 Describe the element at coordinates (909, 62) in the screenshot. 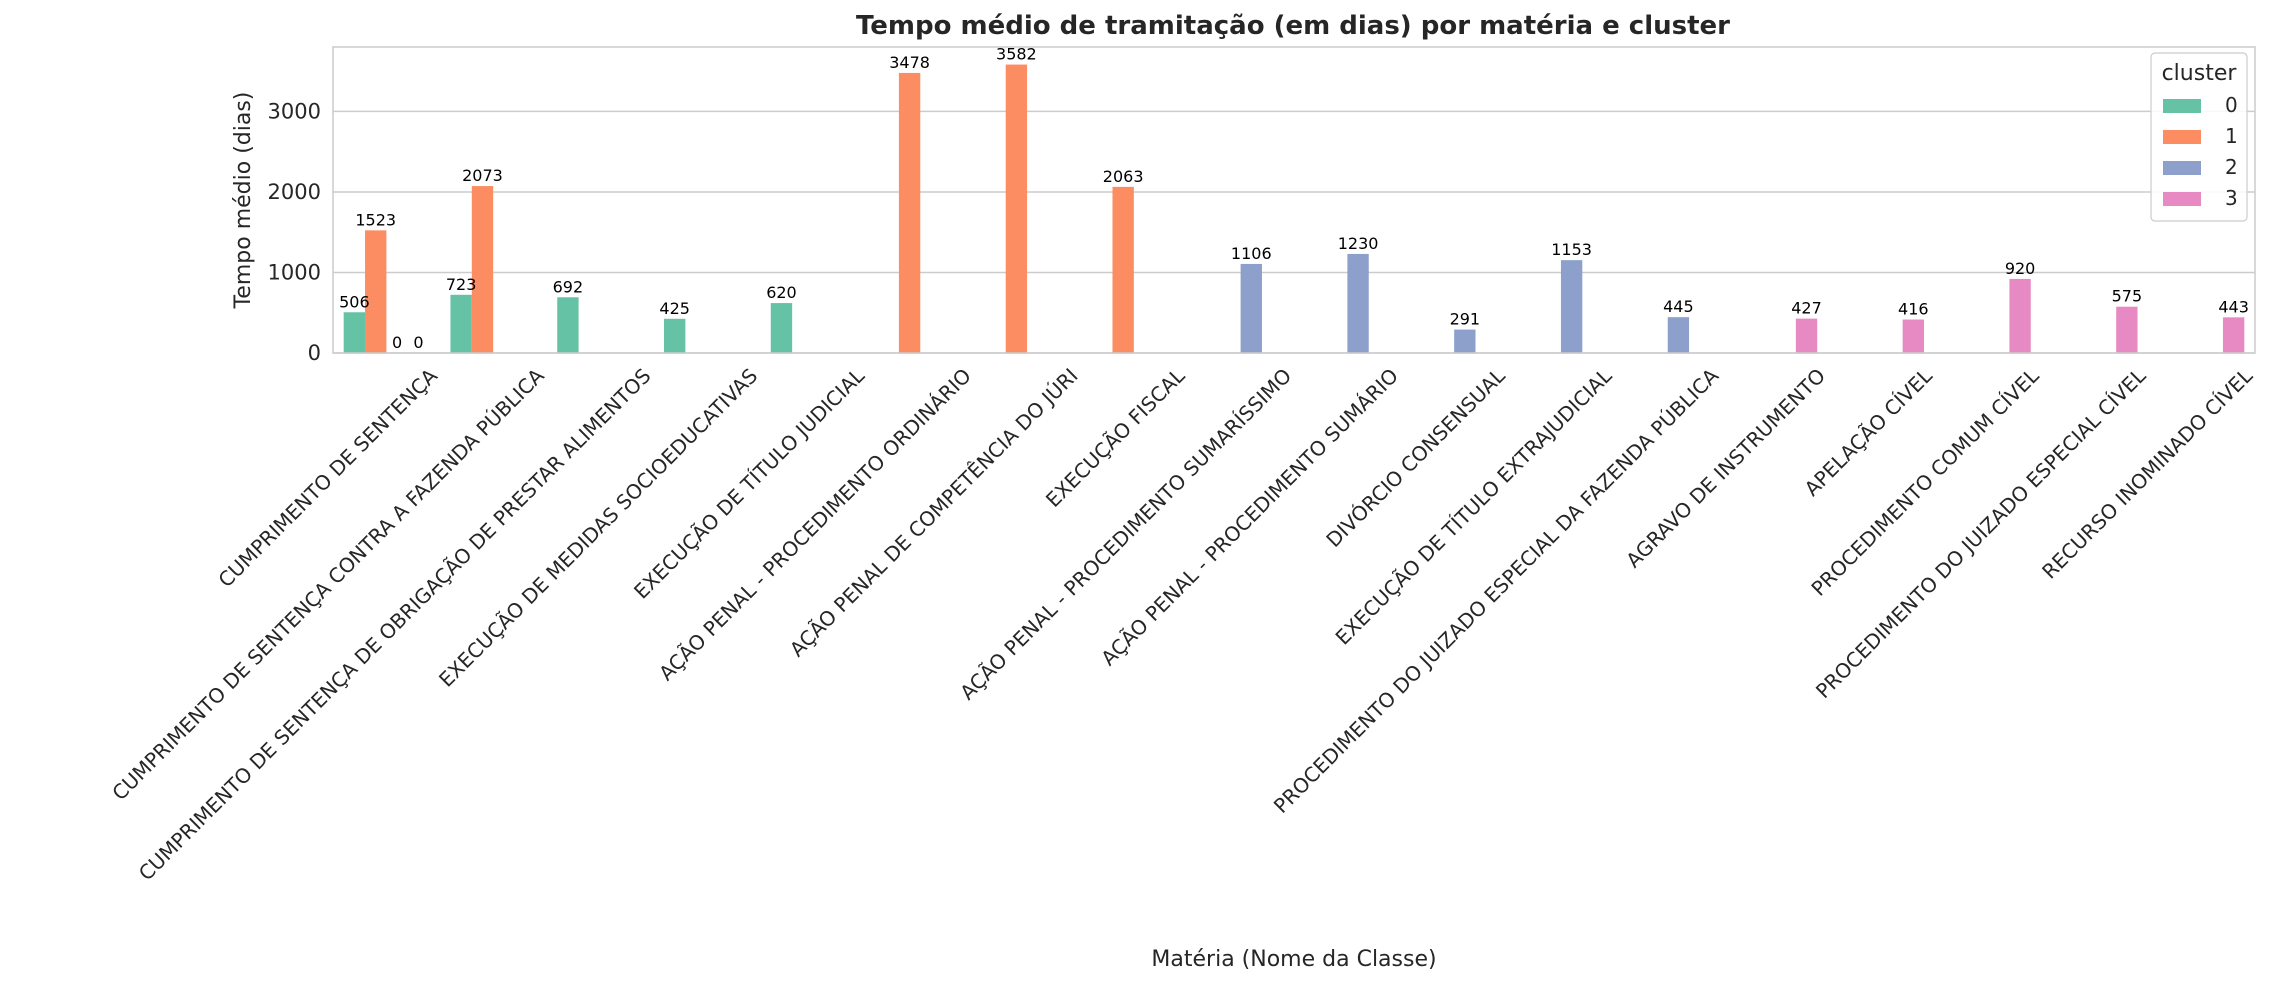

I see `data-label: 3478` at that location.